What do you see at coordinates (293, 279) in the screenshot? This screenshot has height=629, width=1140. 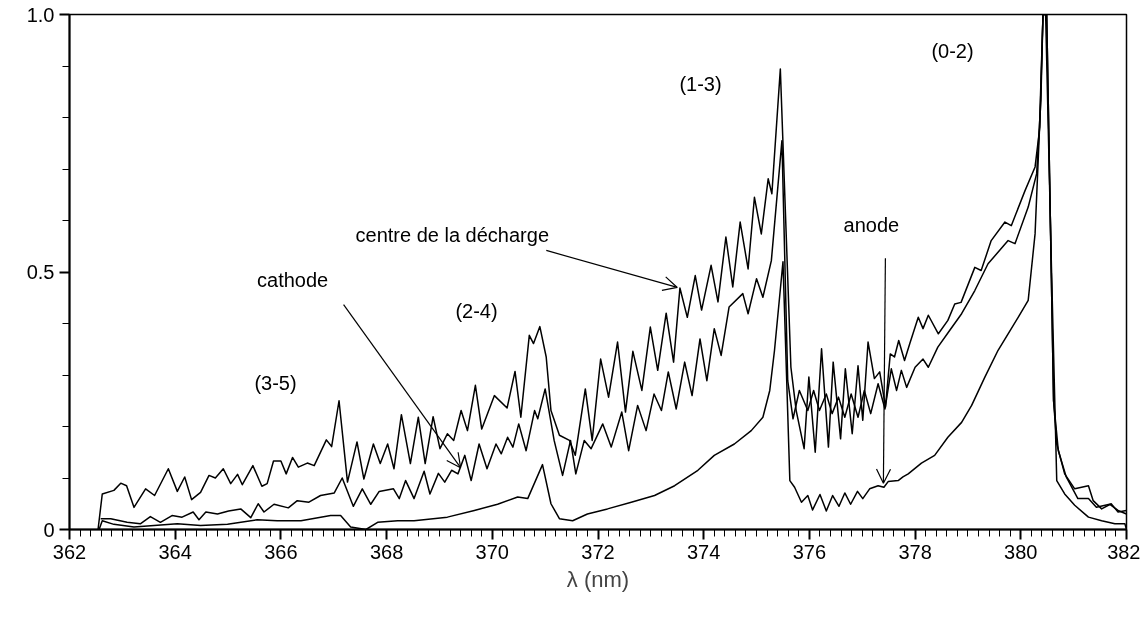 I see `annotation: cathode` at bounding box center [293, 279].